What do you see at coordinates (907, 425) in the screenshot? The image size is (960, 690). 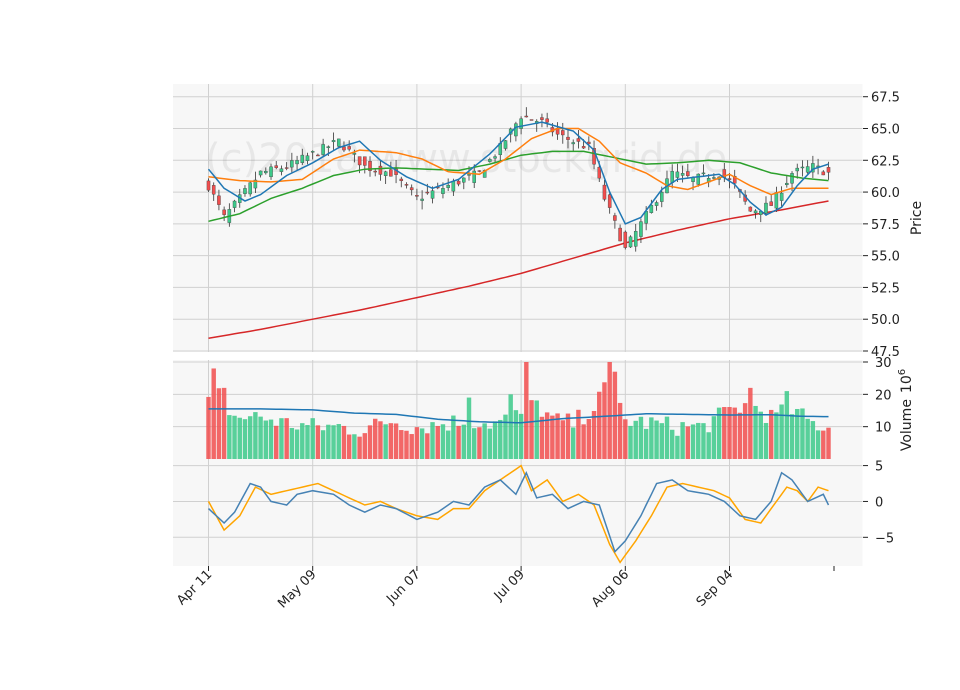 I see `volume-axis-label: Volume` at bounding box center [907, 425].